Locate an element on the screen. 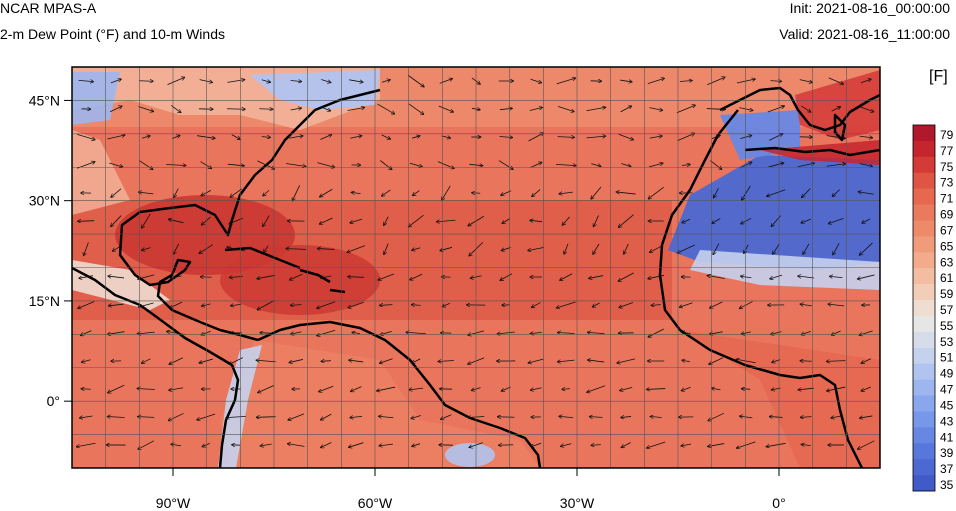 This screenshot has height=511, width=956. lat-tick-label: 0° is located at coordinates (53, 401).